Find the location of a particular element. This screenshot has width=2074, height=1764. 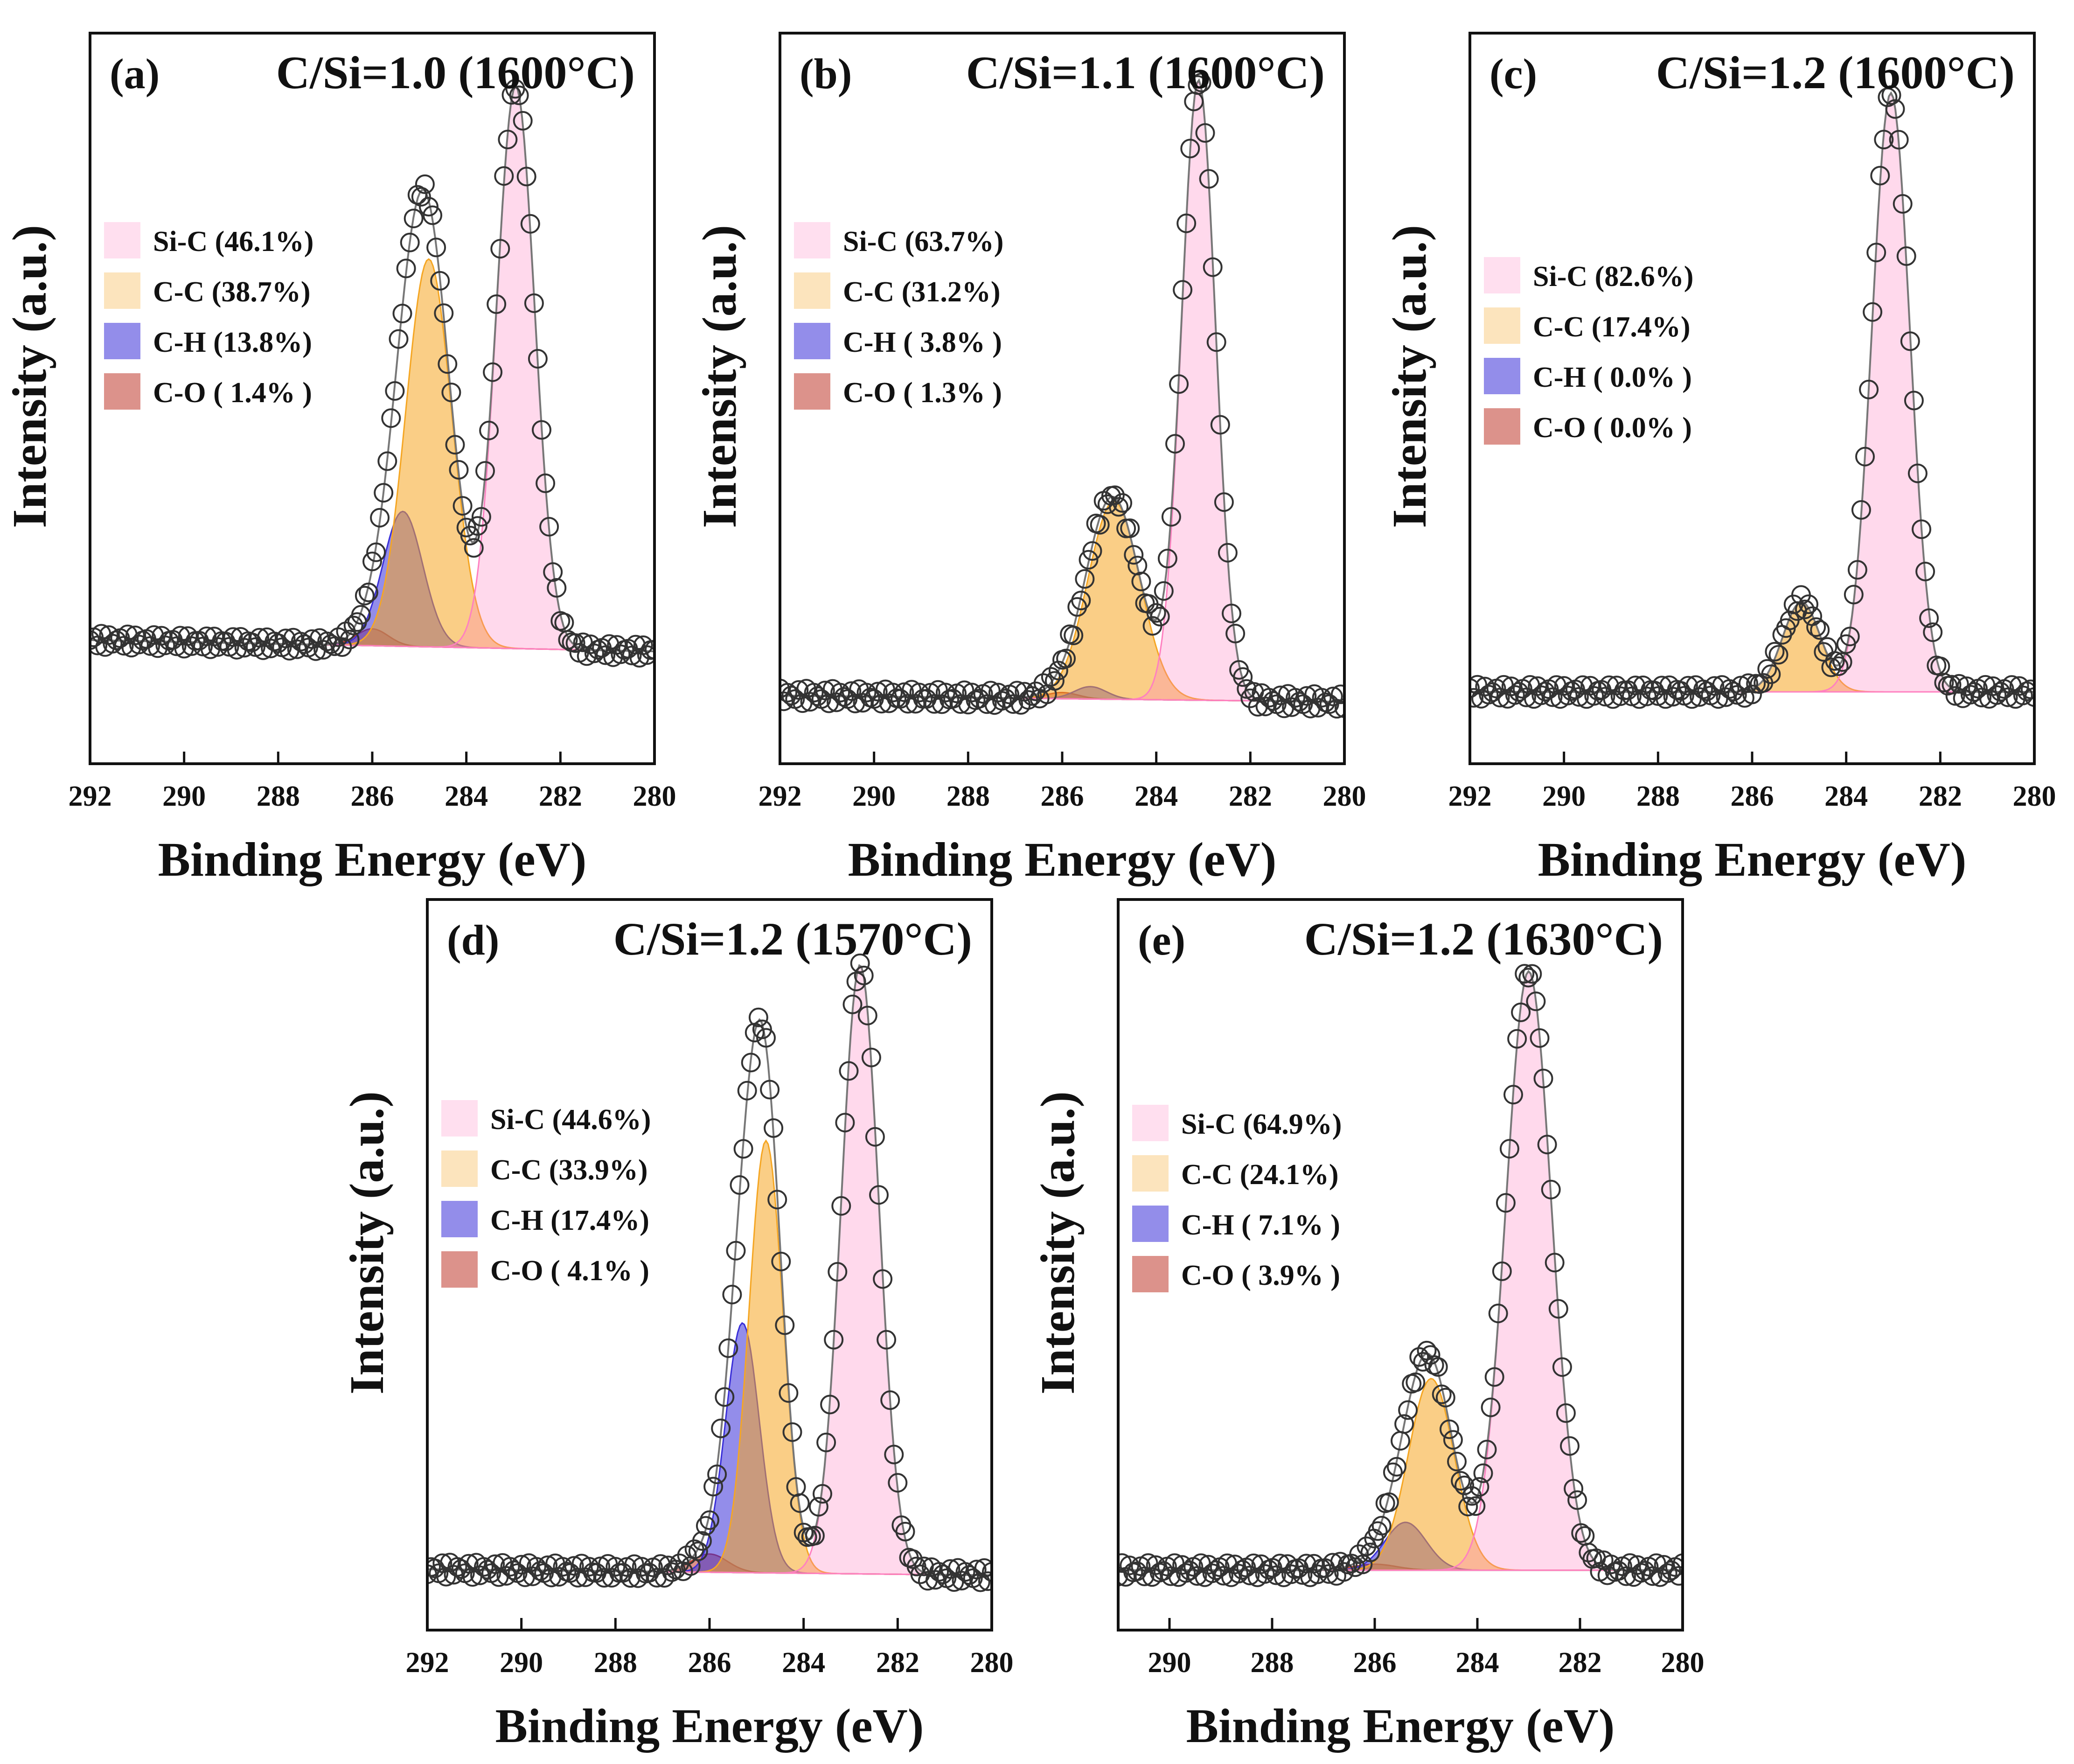

panel-c-x-tick-label: 290 is located at coordinates (1564, 796).